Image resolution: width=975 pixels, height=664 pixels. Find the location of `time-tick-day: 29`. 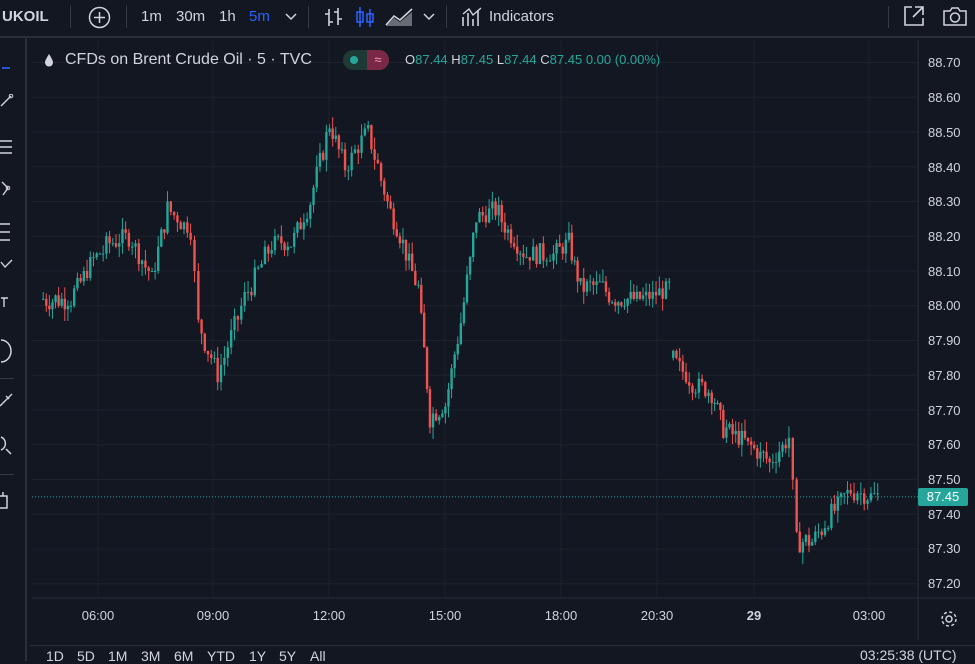

time-tick-day: 29 is located at coordinates (754, 615).